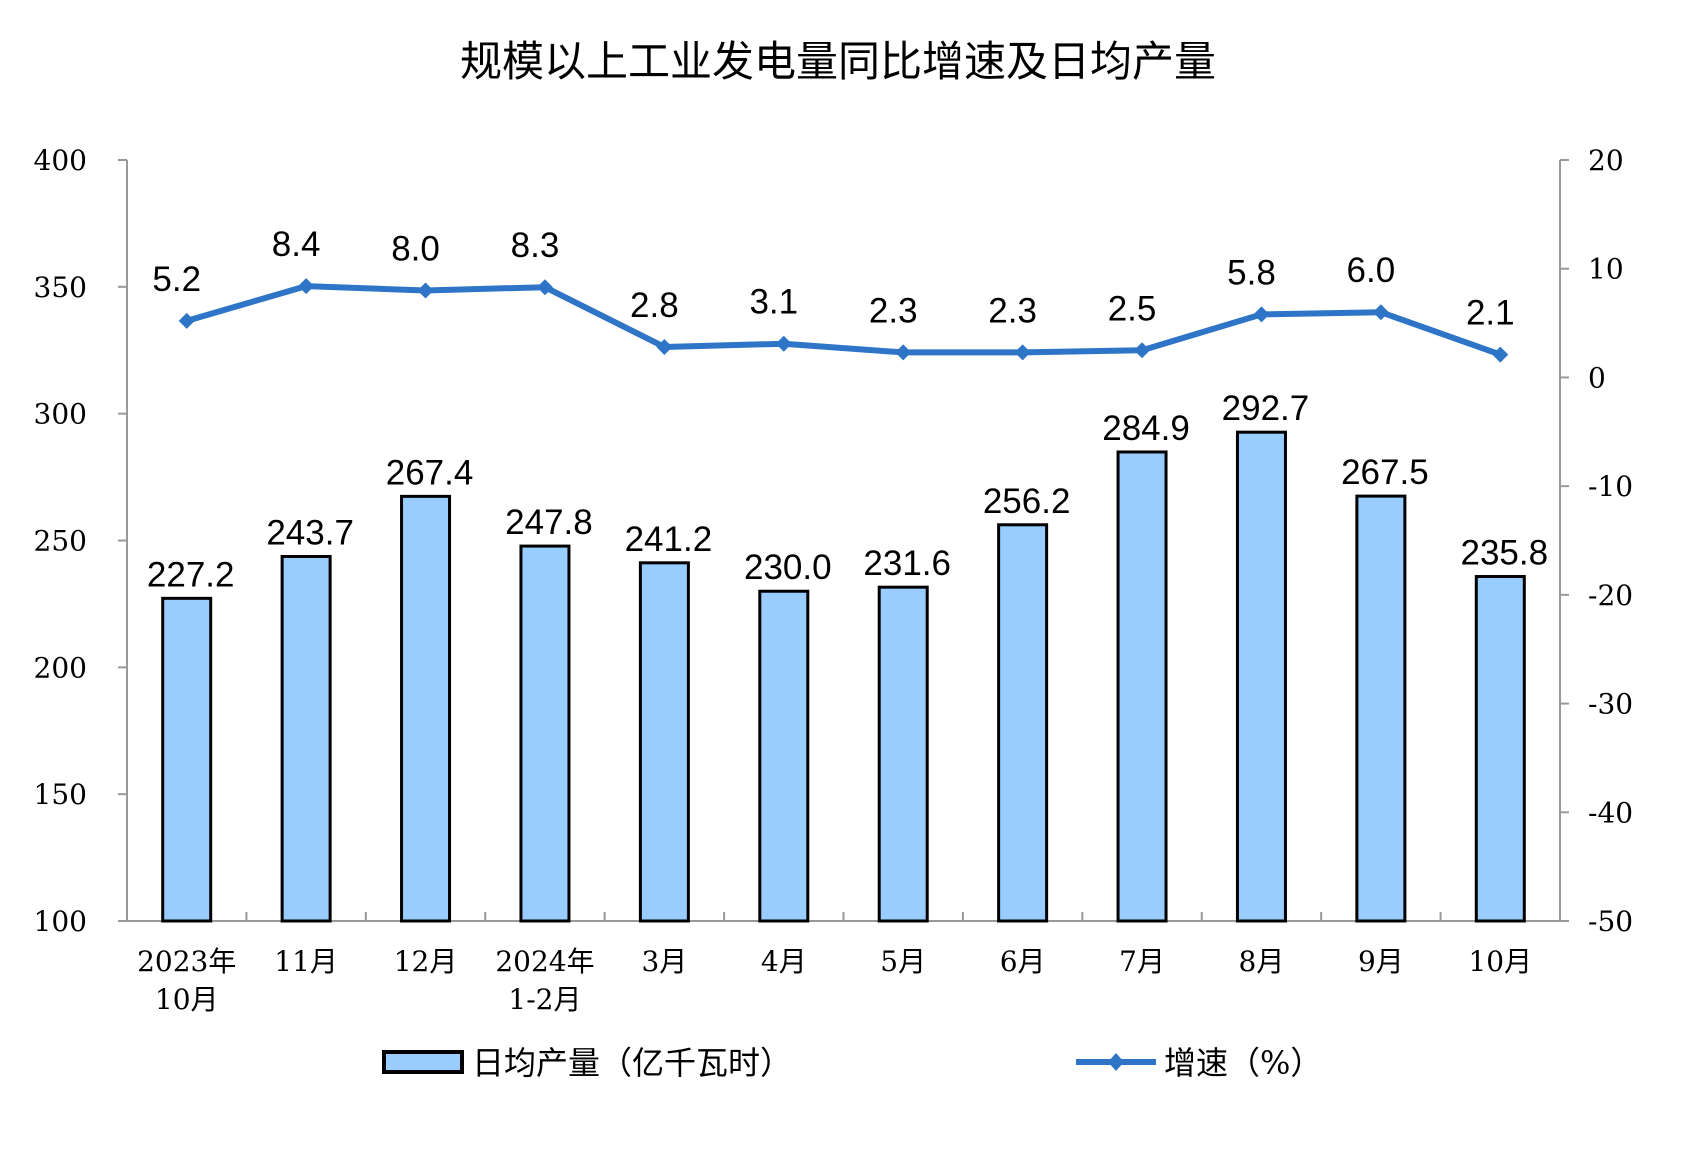  Describe the element at coordinates (415, 248) in the screenshot. I see `line-data-label: 8.0` at that location.